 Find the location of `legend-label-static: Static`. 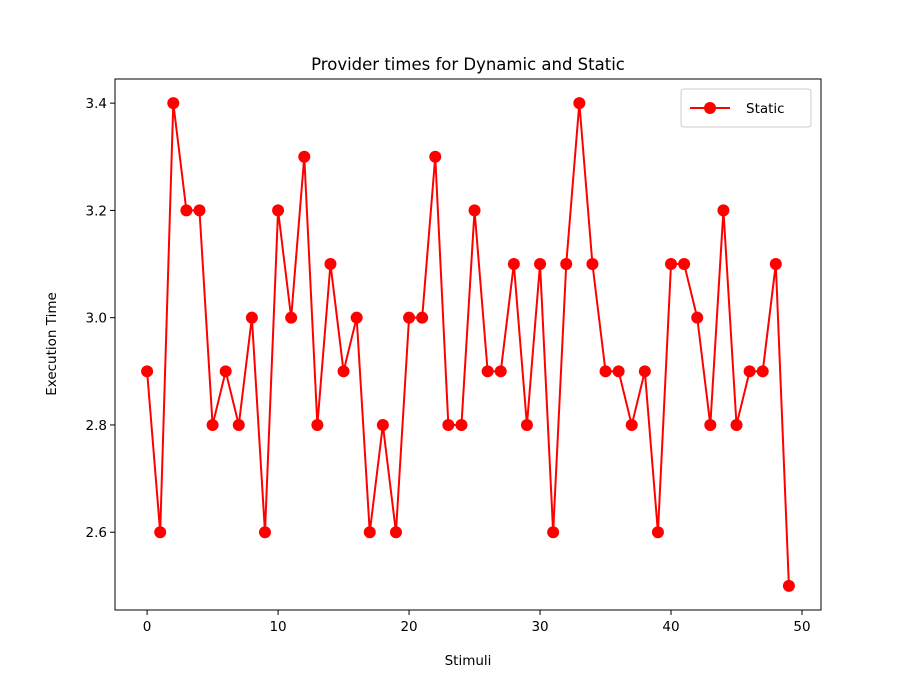

legend-label-static: Static is located at coordinates (765, 109).